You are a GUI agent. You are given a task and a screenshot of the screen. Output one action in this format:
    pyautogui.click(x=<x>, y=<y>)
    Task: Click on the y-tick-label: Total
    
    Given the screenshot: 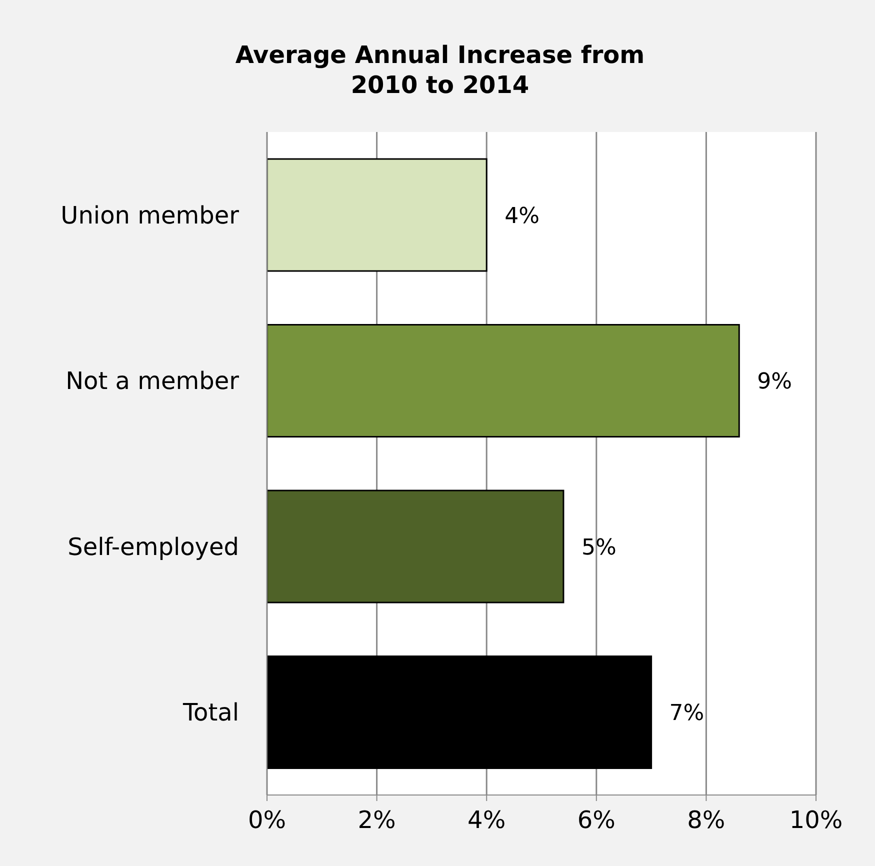 What is the action you would take?
    pyautogui.click(x=210, y=712)
    